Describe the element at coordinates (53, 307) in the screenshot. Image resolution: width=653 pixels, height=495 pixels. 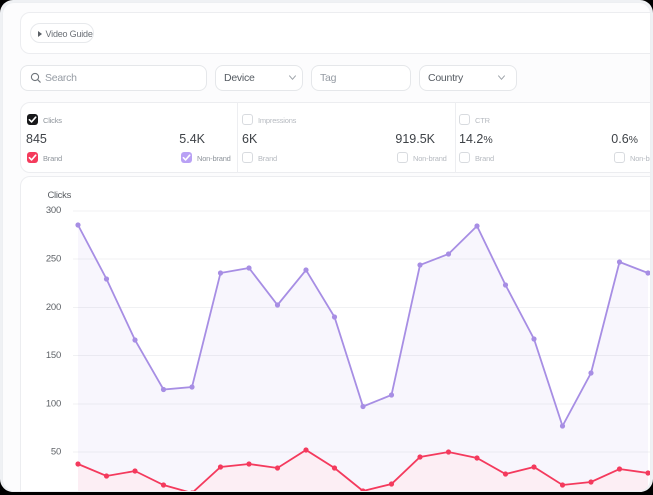
I see `svg-text: 200` at that location.